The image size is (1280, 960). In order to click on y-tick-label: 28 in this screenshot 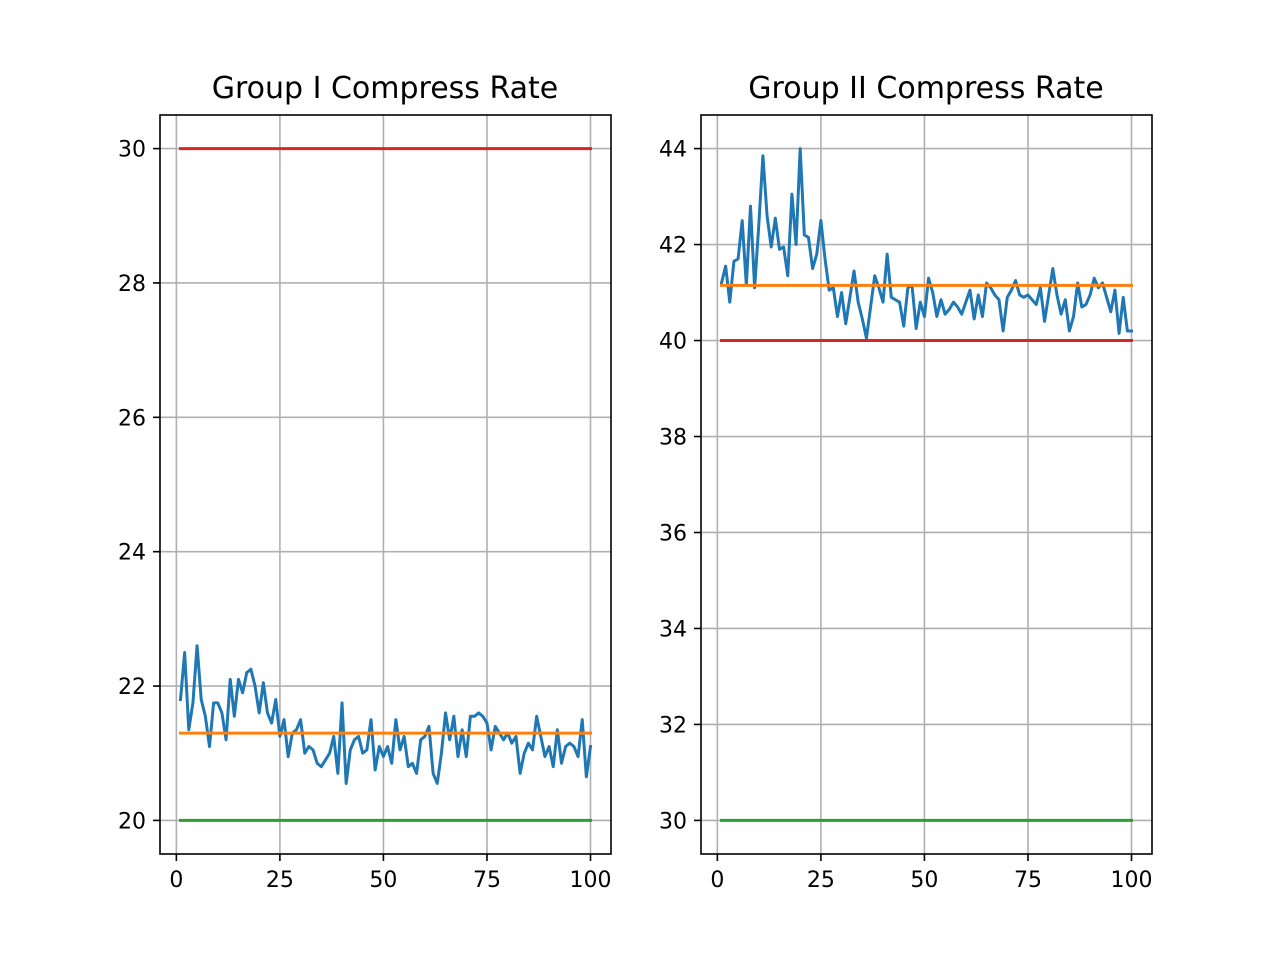, I will do `click(132, 284)`.